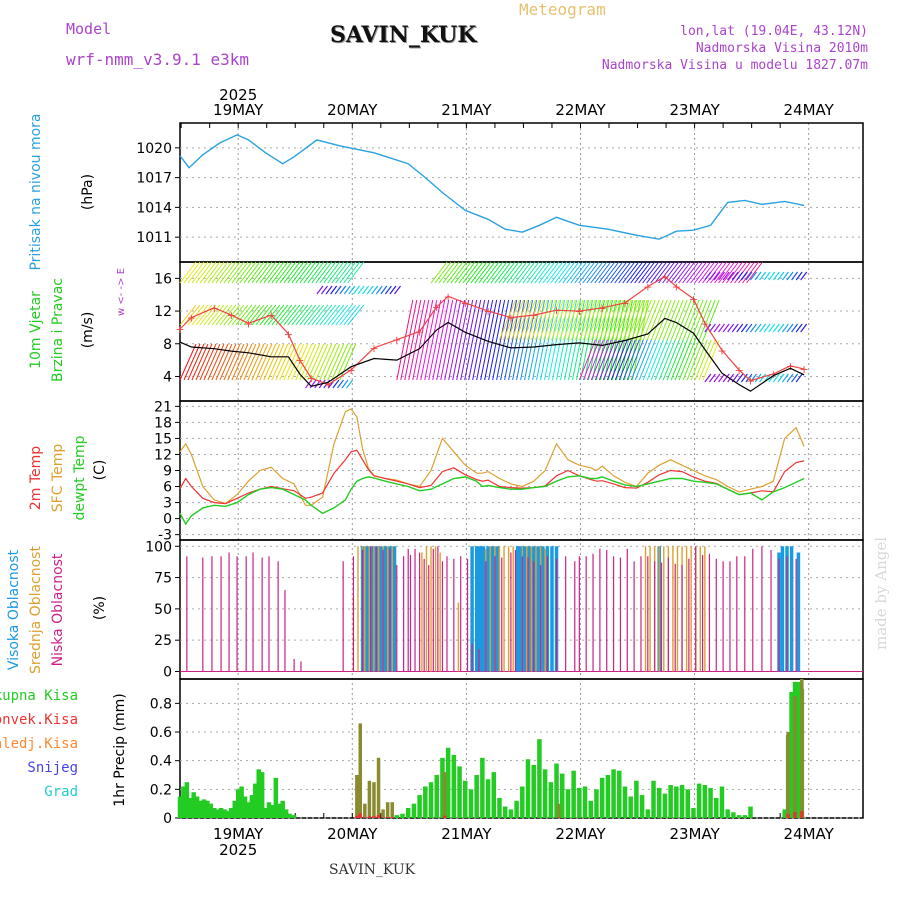  What do you see at coordinates (659, 609) in the screenshot?
I see `mid-cloud-bar` at bounding box center [659, 609].